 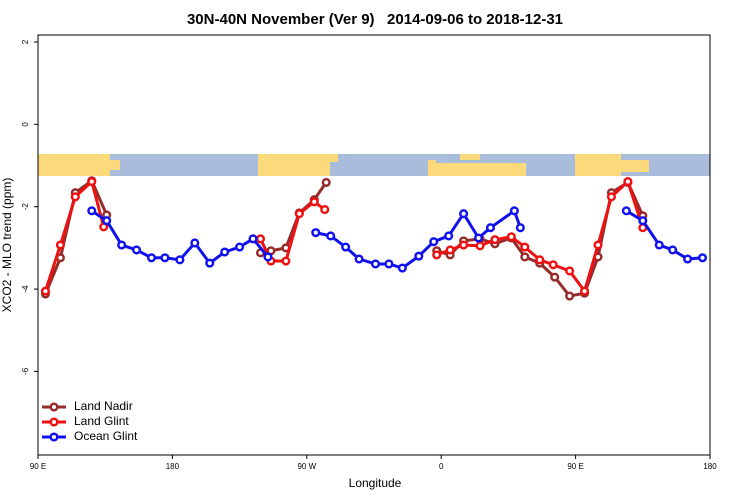 I want to click on map-strip, so click(x=374, y=165).